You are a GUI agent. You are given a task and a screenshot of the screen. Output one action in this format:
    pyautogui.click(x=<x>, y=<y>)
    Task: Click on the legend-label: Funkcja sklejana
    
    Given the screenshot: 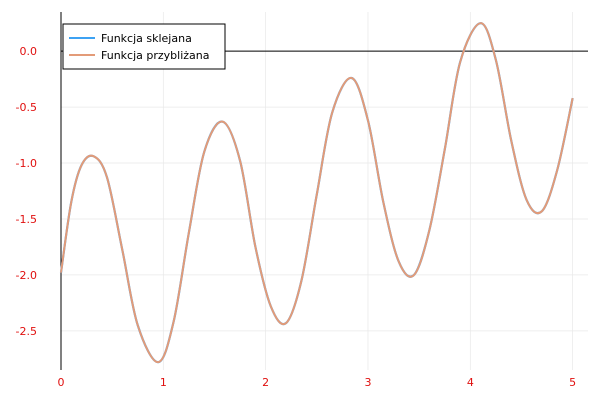 What is the action you would take?
    pyautogui.click(x=146, y=38)
    